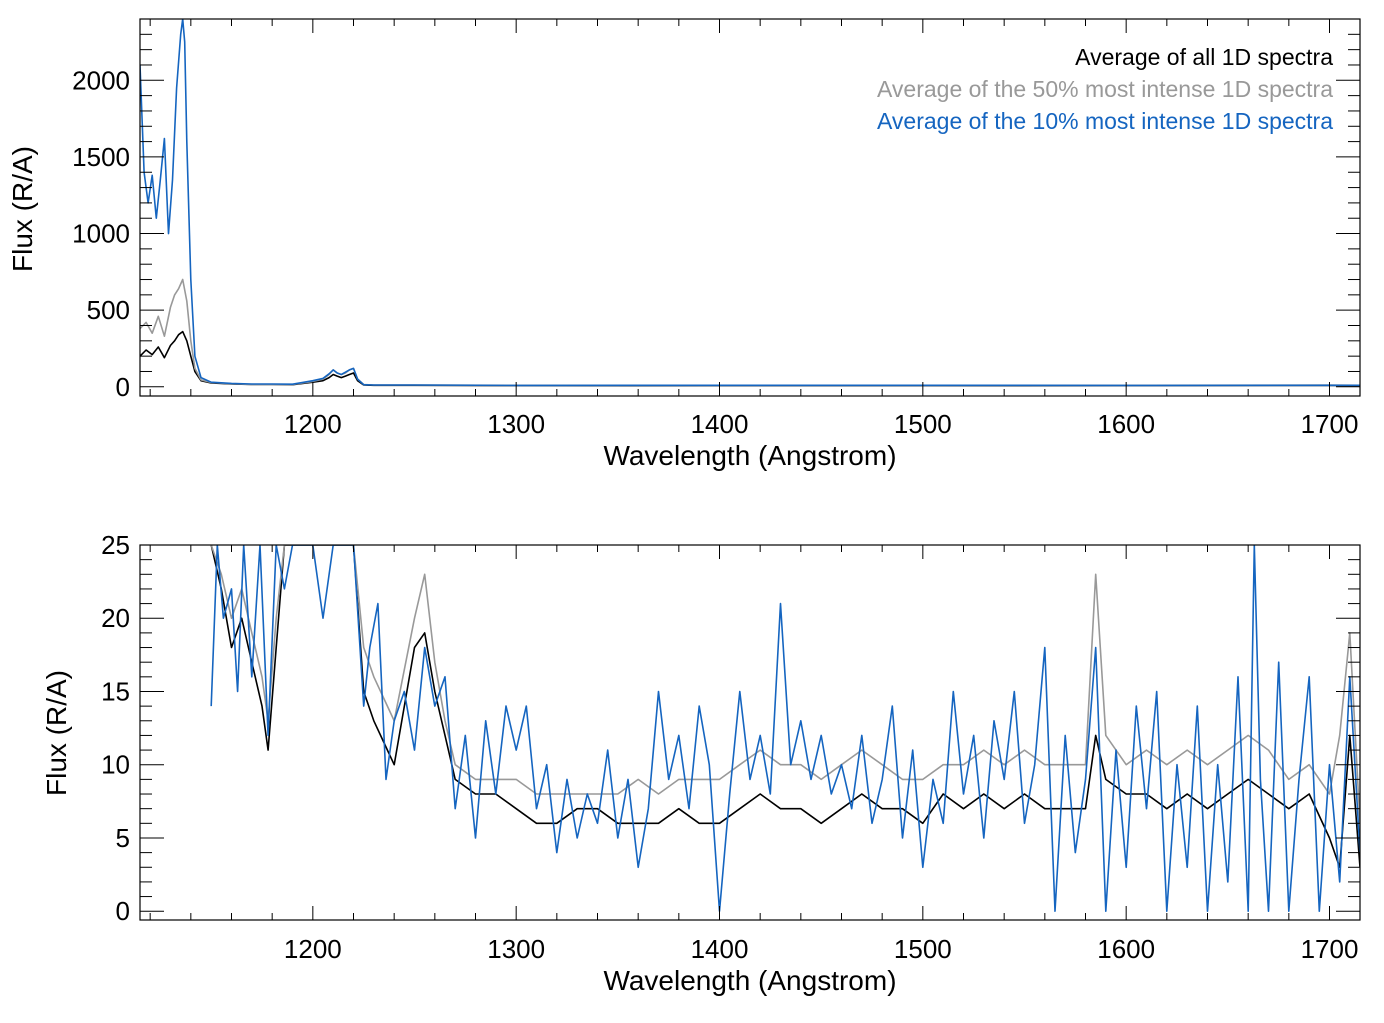  Describe the element at coordinates (1204, 57) in the screenshot. I see `legend-entry-1: Average of all 1D spectra` at that location.